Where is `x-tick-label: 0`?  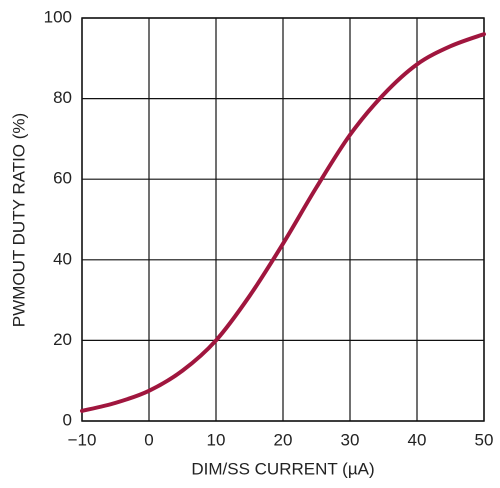
x-tick-label: 0 is located at coordinates (148, 439).